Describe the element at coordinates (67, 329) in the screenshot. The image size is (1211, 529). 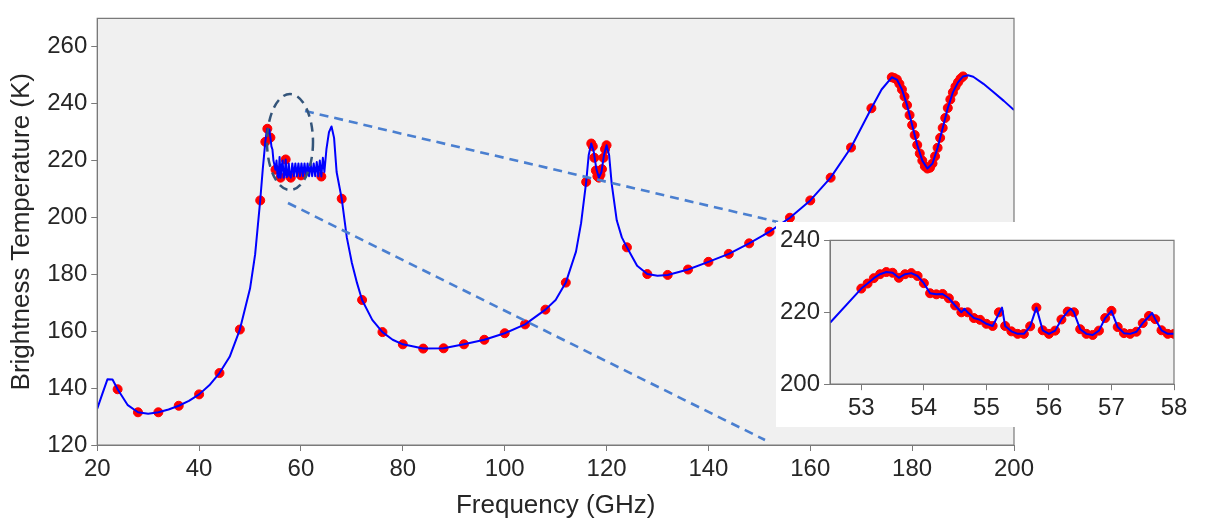
I see `y-tick-label: 160` at that location.